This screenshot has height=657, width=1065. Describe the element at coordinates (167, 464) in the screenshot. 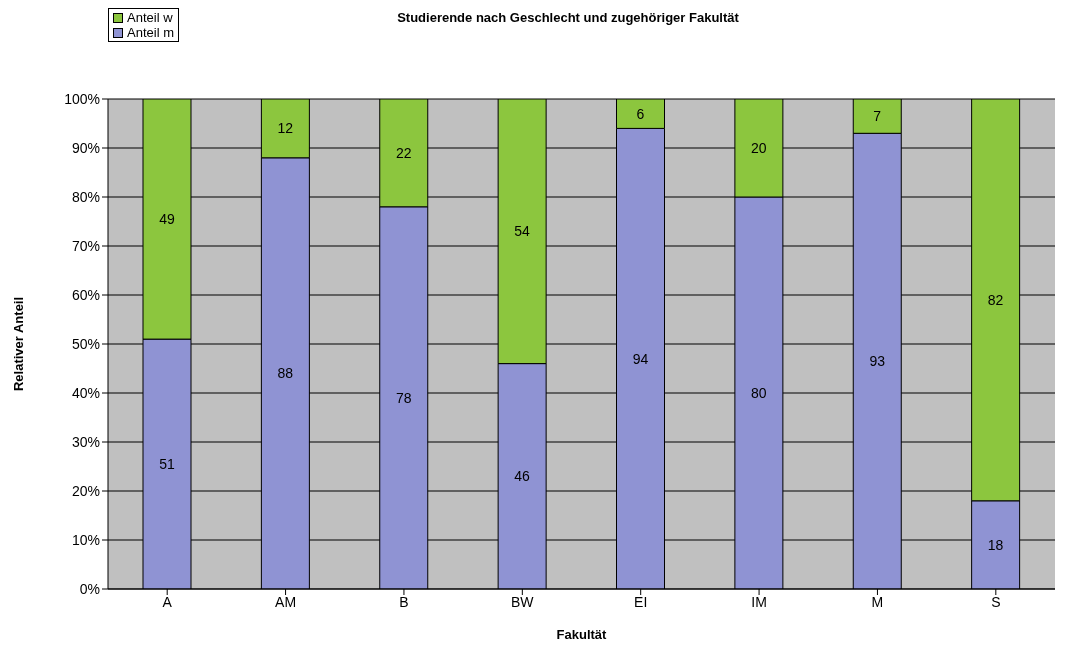

I see `data-label: 51` at that location.